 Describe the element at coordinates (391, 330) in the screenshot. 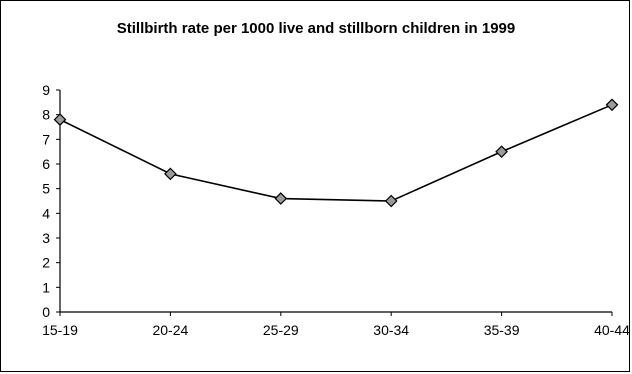

I see `x-tick-label: 30-34` at that location.